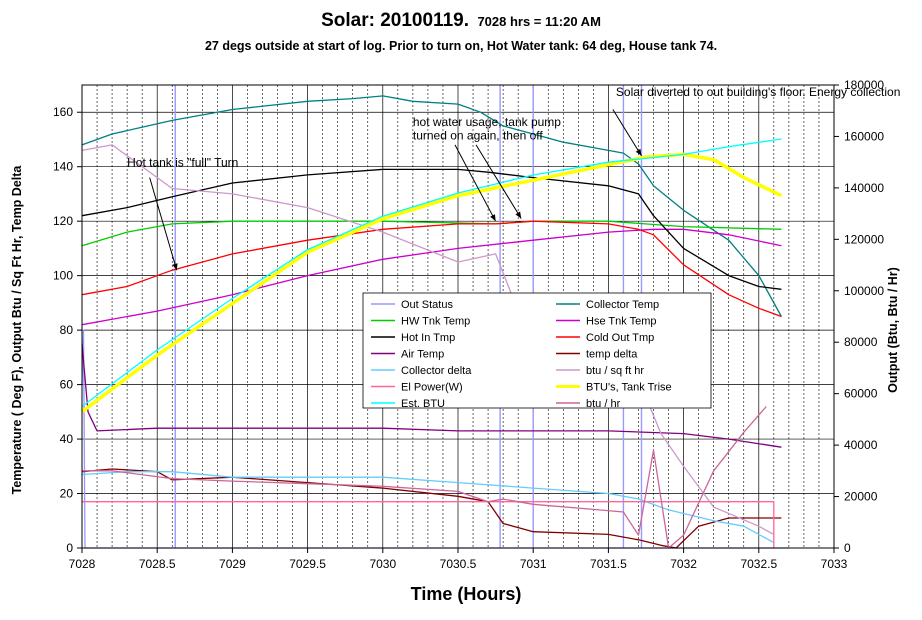 The image size is (922, 620). I want to click on x-tick-label: 7029, so click(232, 564).